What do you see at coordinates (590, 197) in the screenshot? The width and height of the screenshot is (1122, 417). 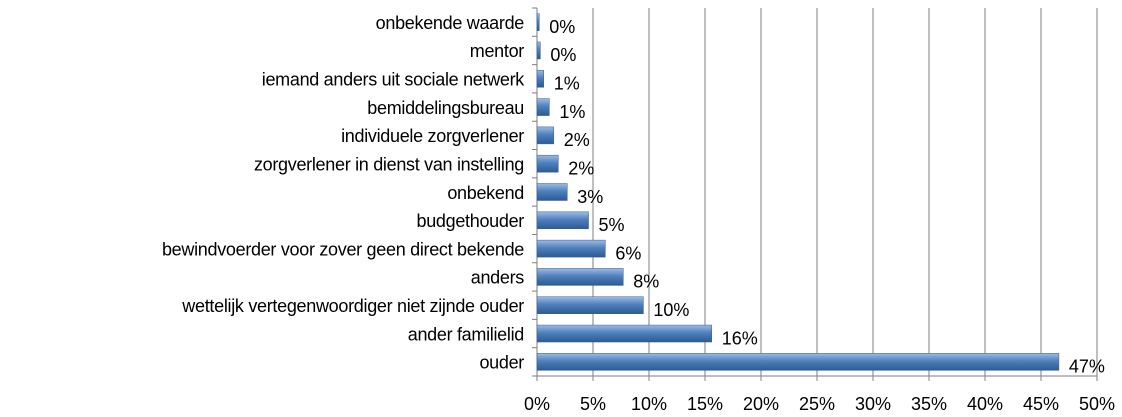 I see `data-label: 3%` at bounding box center [590, 197].